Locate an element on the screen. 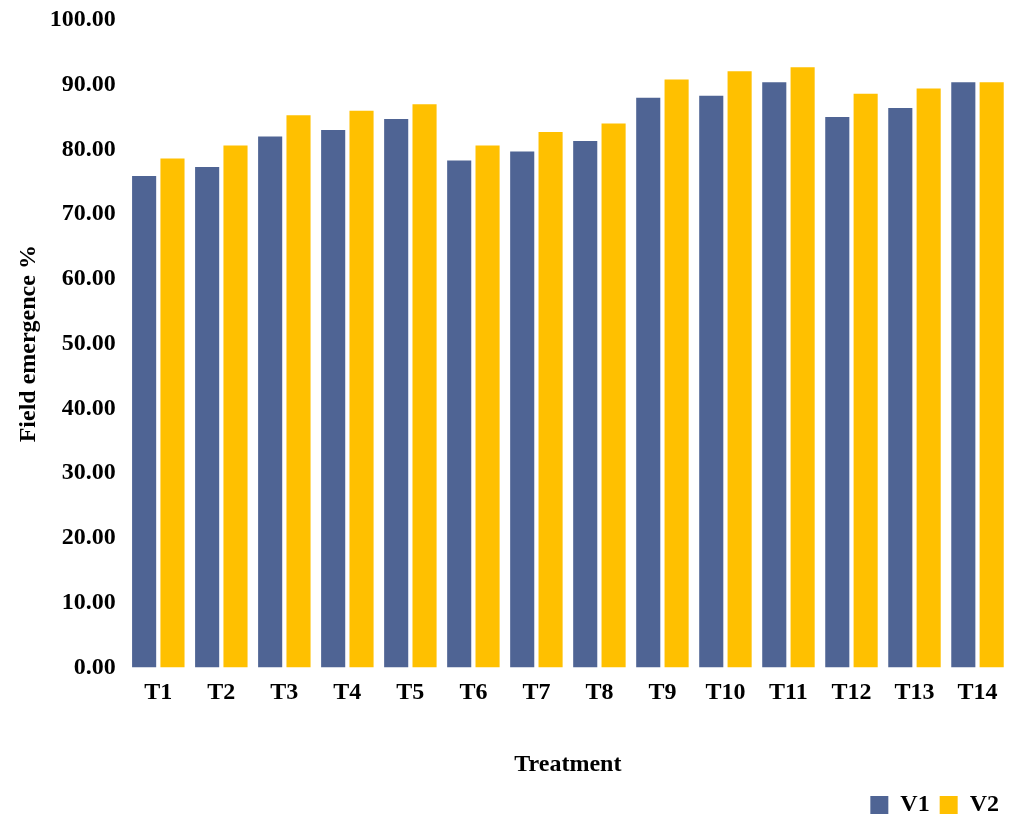 Image resolution: width=1029 pixels, height=832 pixels. legend-label: V2 is located at coordinates (984, 803).